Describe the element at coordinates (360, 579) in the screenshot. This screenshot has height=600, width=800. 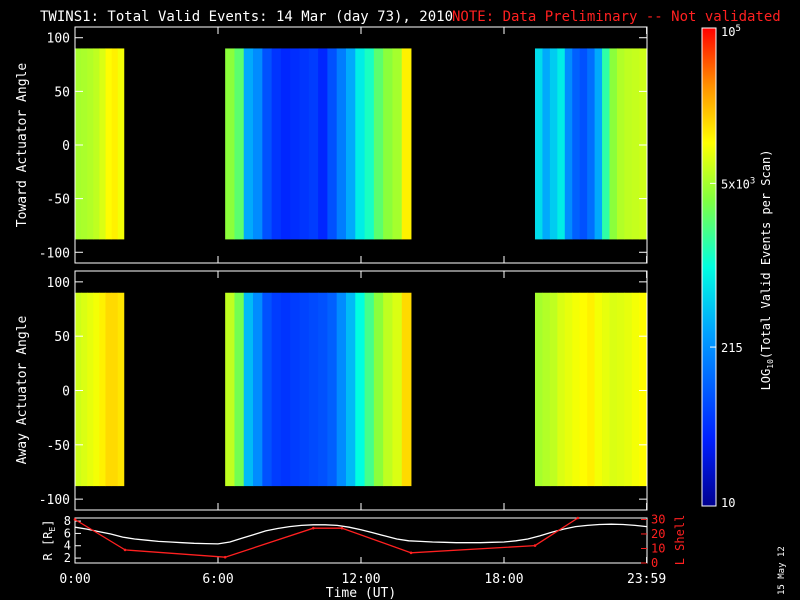
I see `x-tick-label: 12:00` at that location.